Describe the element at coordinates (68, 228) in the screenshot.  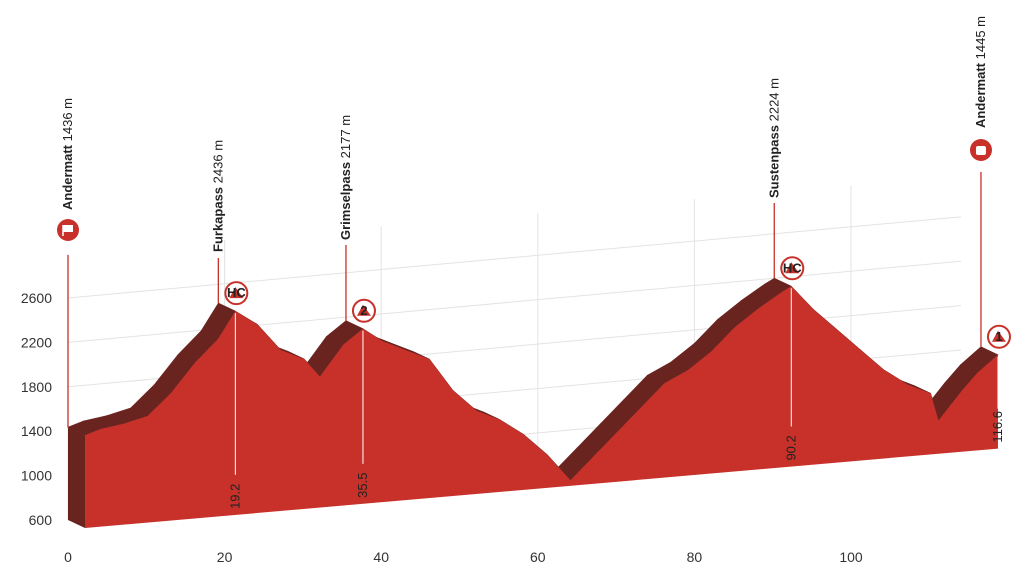
I see `flag-icon` at that location.